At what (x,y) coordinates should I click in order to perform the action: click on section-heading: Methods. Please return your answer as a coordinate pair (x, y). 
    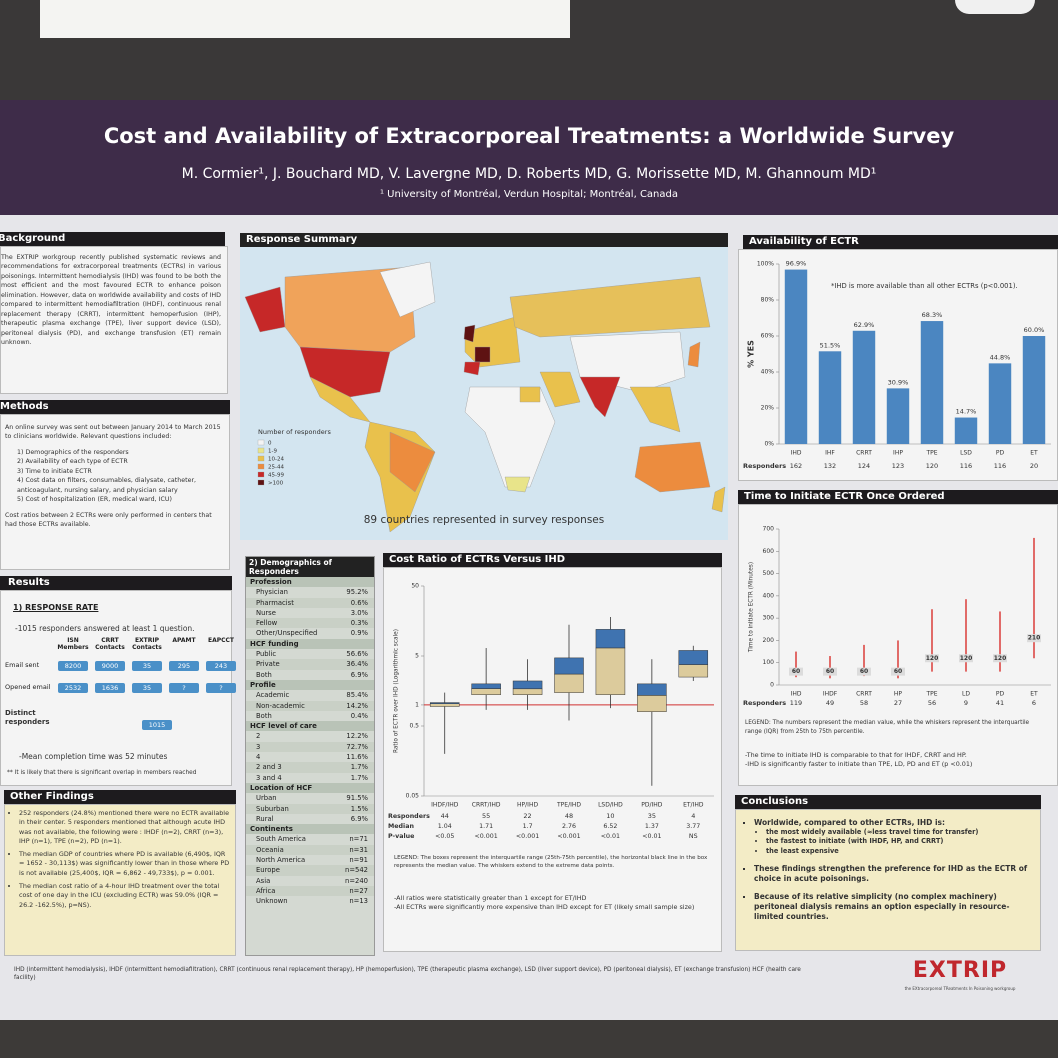
    Looking at the image, I should click on (115, 407).